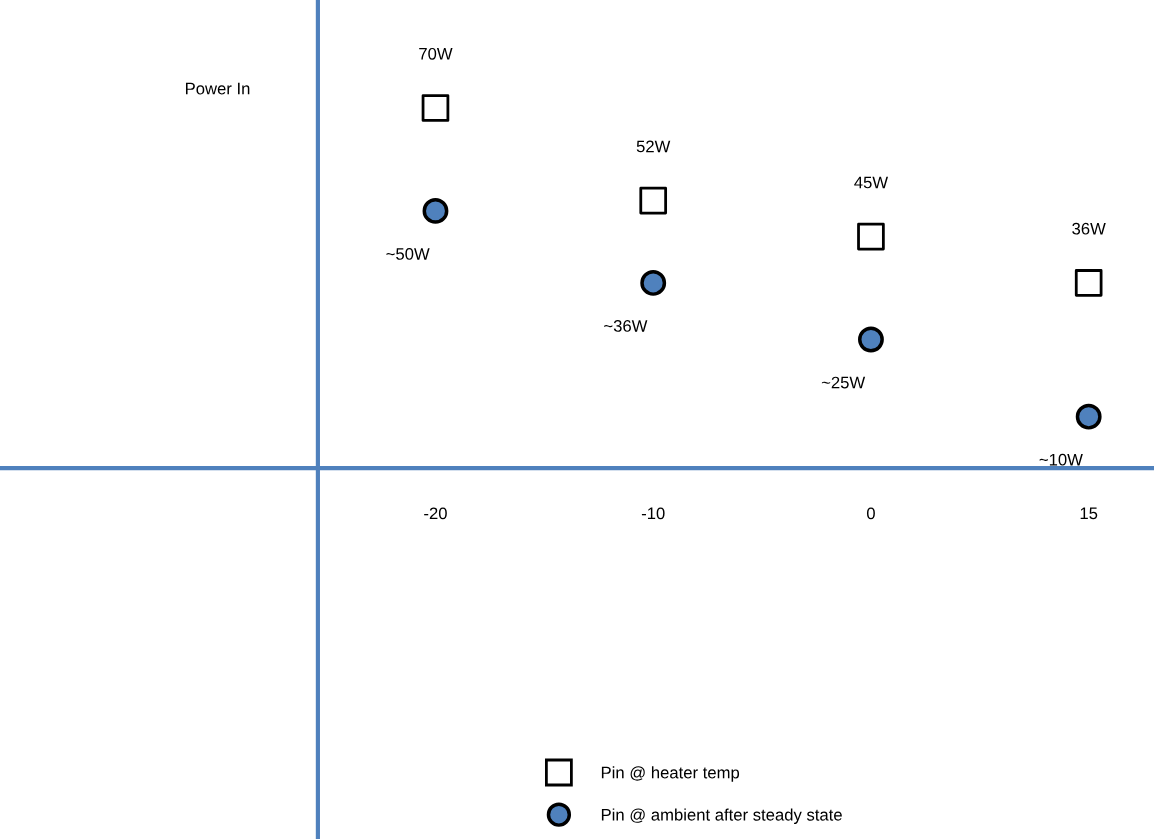 Image resolution: width=1154 pixels, height=839 pixels. What do you see at coordinates (408, 254) in the screenshot?
I see `data-label: ~50W` at bounding box center [408, 254].